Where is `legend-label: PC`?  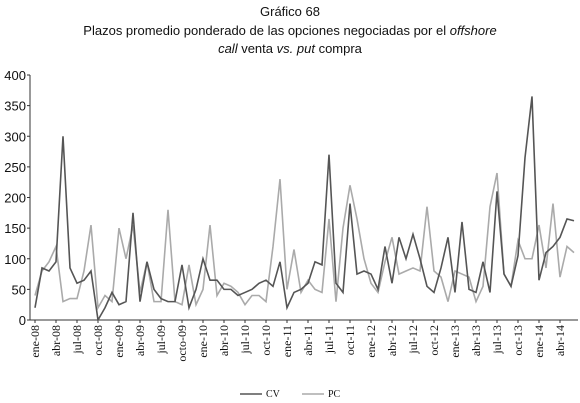 legend-label: PC is located at coordinates (334, 394).